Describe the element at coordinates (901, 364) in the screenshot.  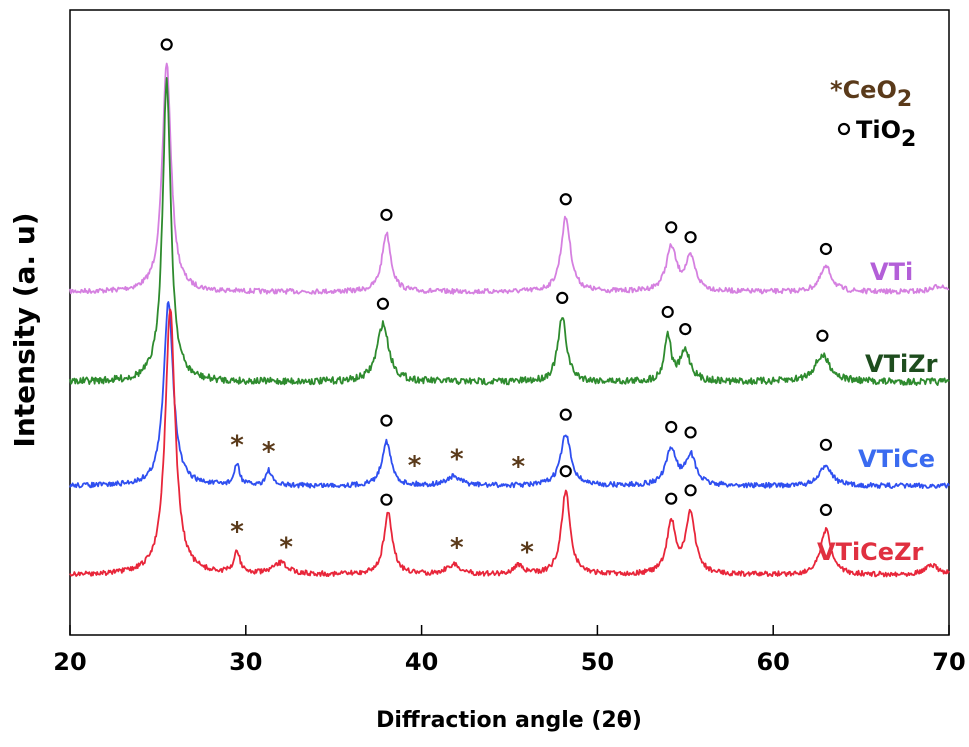
I see `series-label-vtizr: VTiZr` at that location.